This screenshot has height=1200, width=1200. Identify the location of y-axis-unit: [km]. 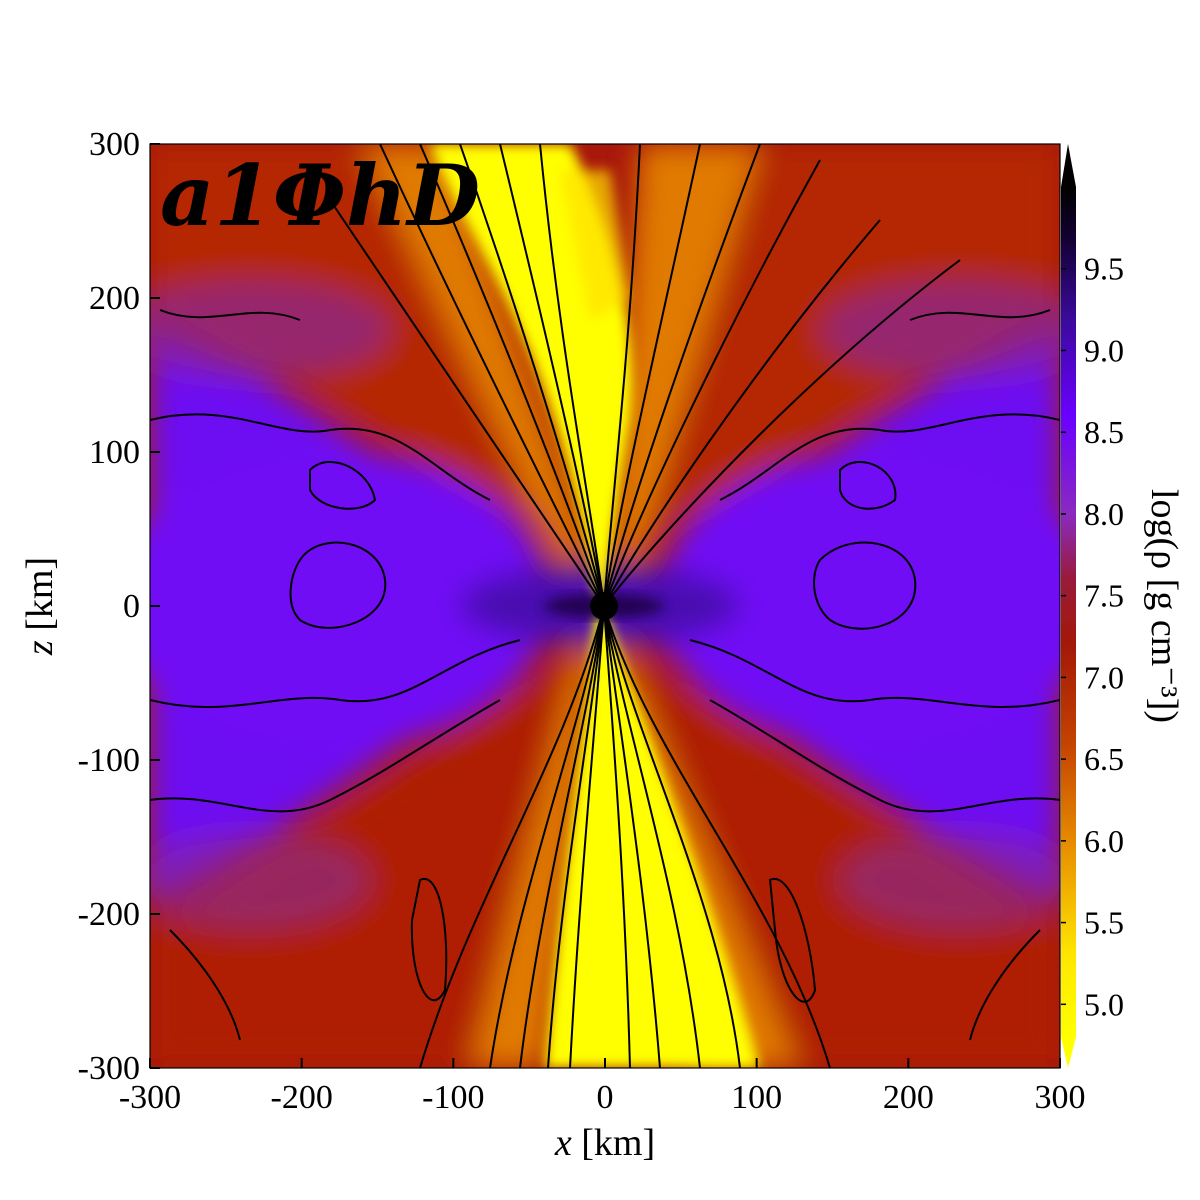
(40, 594).